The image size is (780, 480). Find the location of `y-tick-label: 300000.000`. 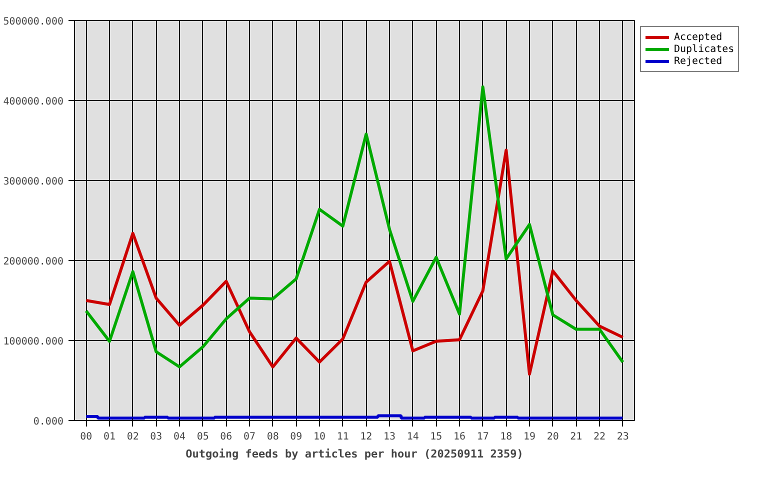

y-tick-label: 300000.000 is located at coordinates (33, 182).